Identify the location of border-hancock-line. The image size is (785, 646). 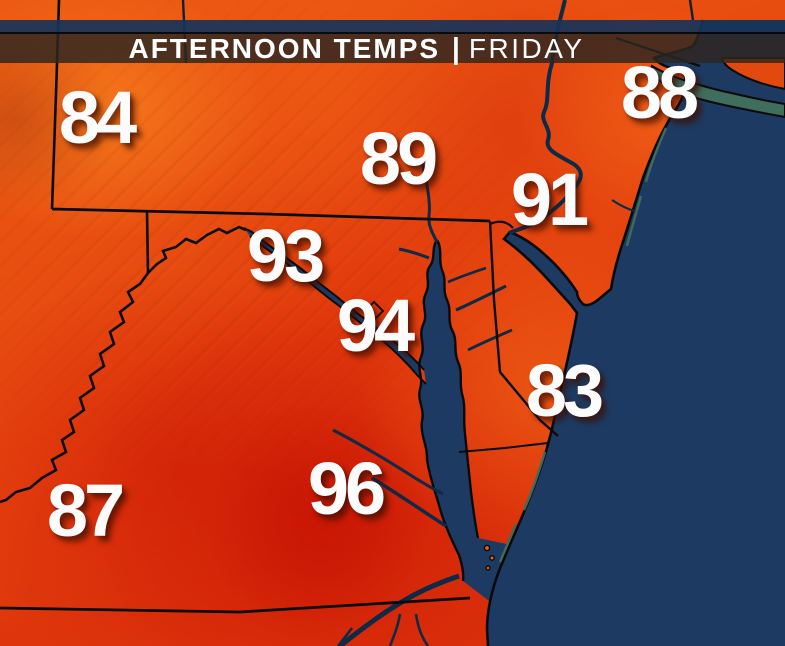
(147, 242).